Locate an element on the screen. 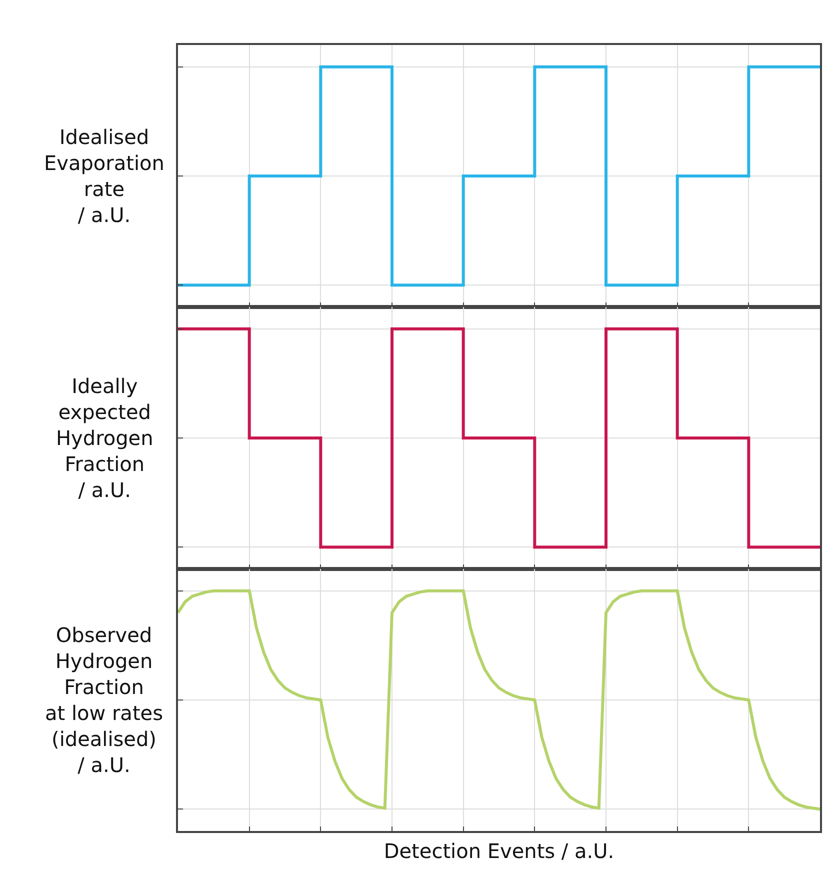 Image resolution: width=831 pixels, height=886 pixels. y-axis-title: Observed Hydrogen Fraction at low rates (idealised) / a.U. is located at coordinates (104, 700).